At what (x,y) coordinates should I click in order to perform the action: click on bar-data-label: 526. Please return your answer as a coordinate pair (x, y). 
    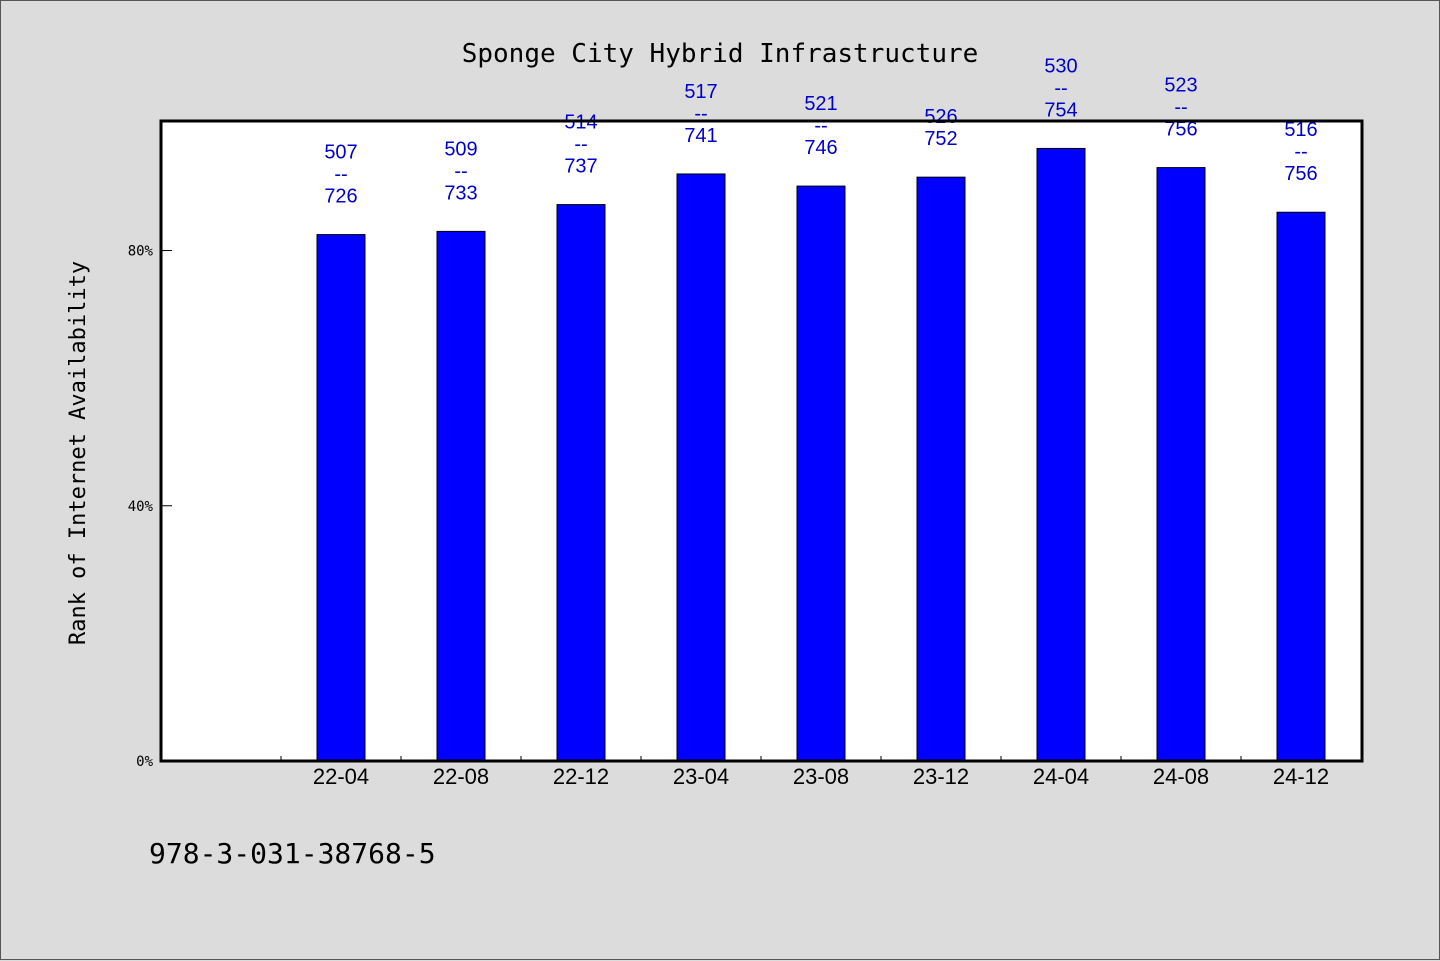
    Looking at the image, I should click on (940, 117).